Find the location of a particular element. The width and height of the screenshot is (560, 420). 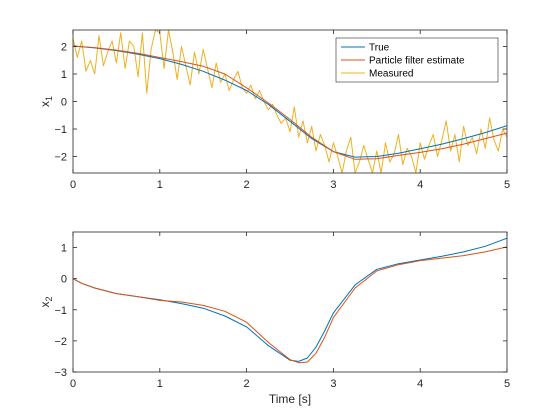

legend: True Particle filter estimate Measured is located at coordinates (417, 60).